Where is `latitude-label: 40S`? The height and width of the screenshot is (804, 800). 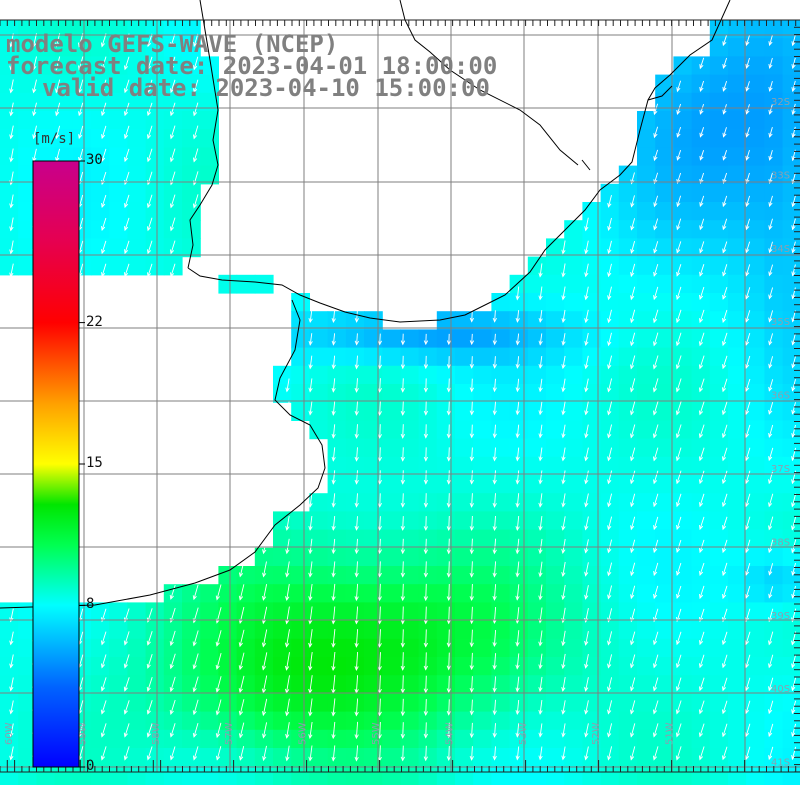 latitude-label: 40S is located at coordinates (780, 689).